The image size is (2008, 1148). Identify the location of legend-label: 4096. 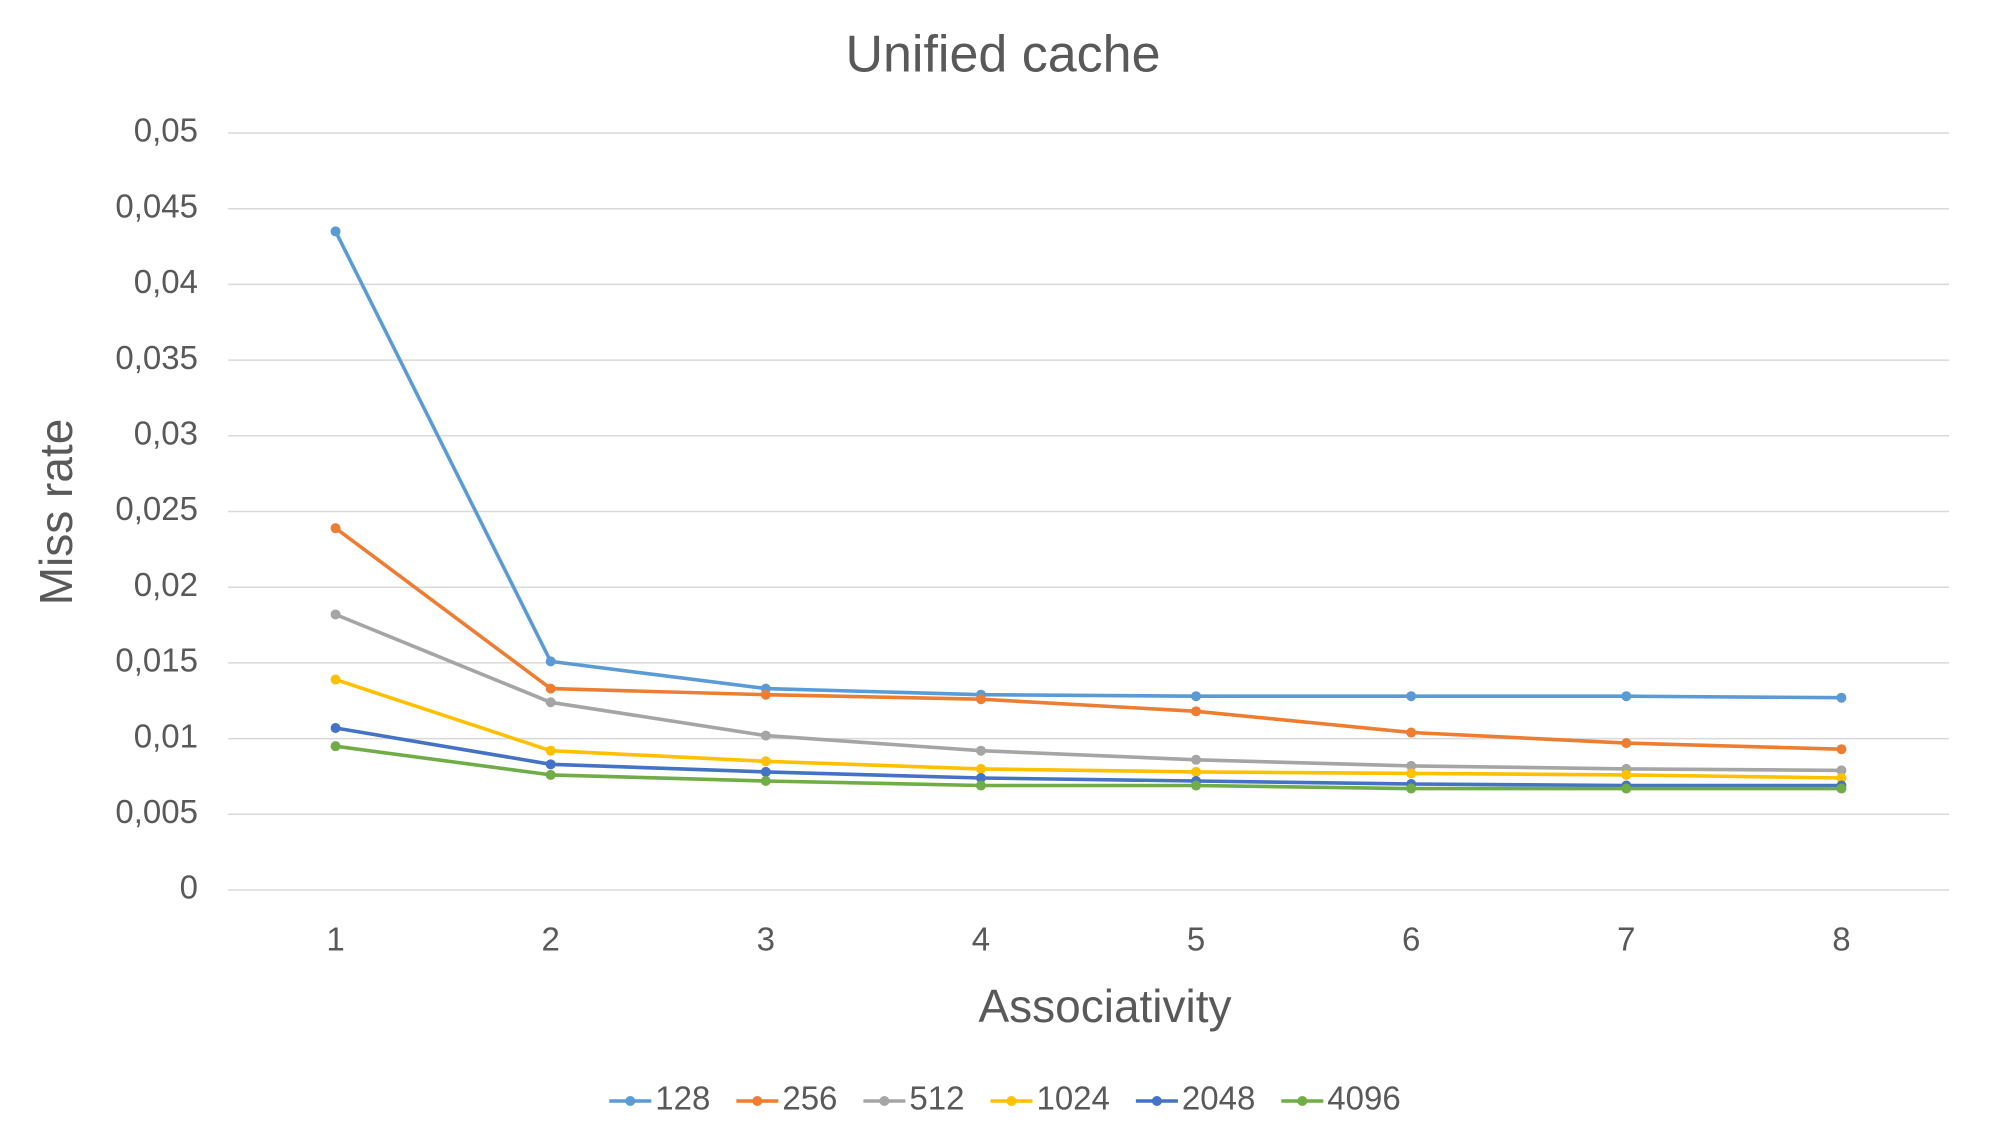
(1363, 1098).